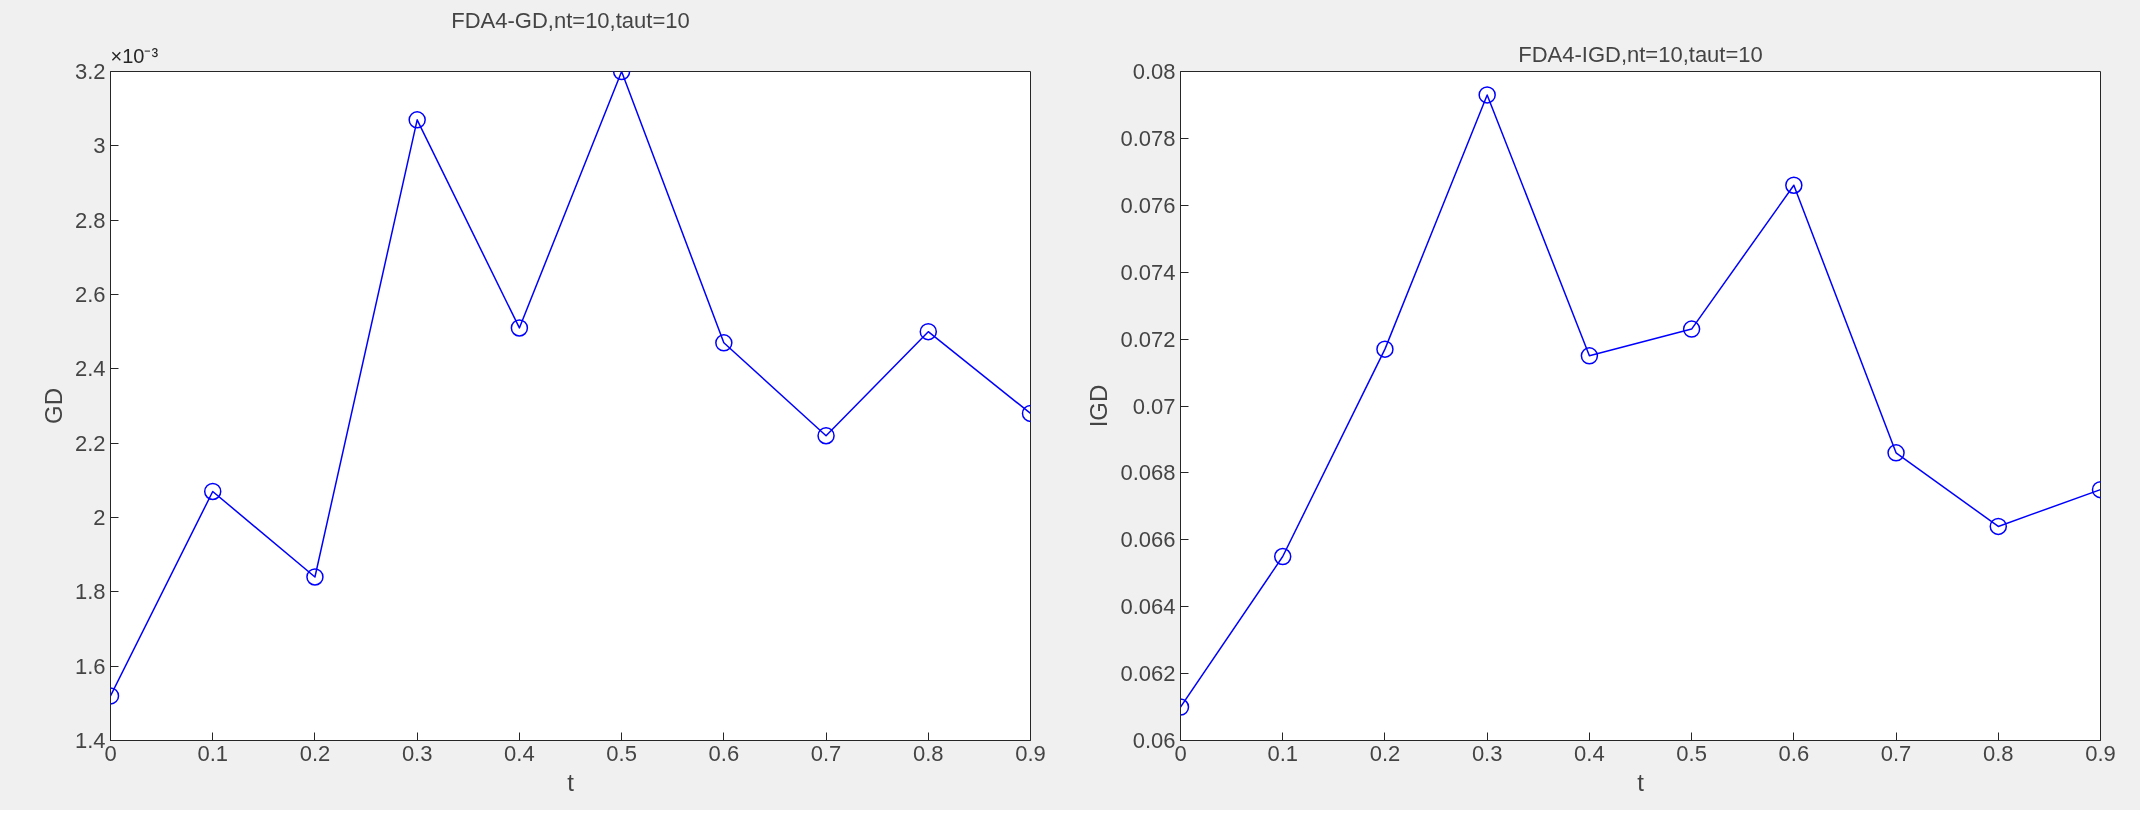 The image size is (2154, 818). What do you see at coordinates (90, 592) in the screenshot?
I see `y-tick-label: 1.8` at bounding box center [90, 592].